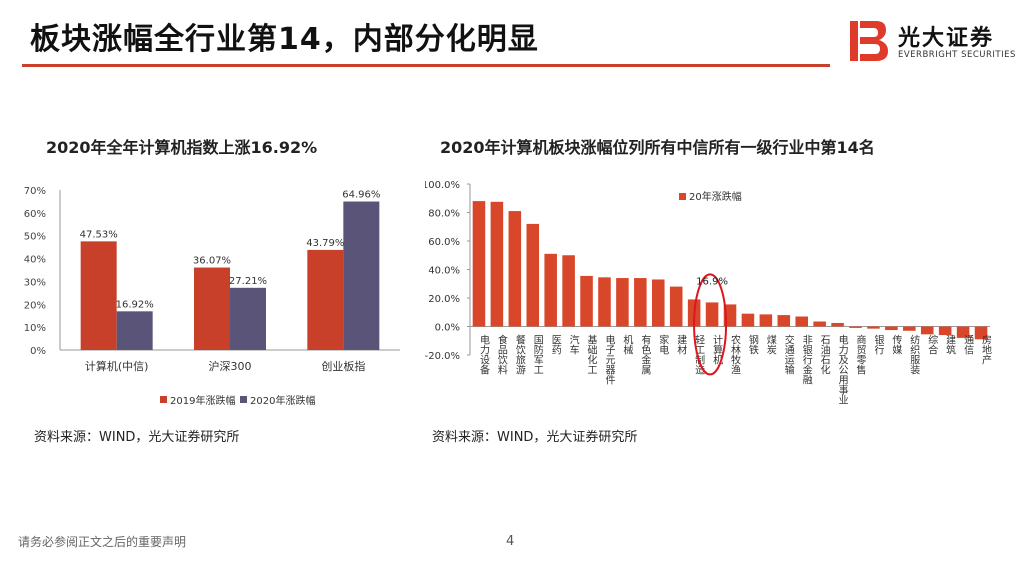 The image size is (1024, 576). I want to click on company-logo: 光大证券 EVERBRIGHT SECURITIES, so click(933, 42).